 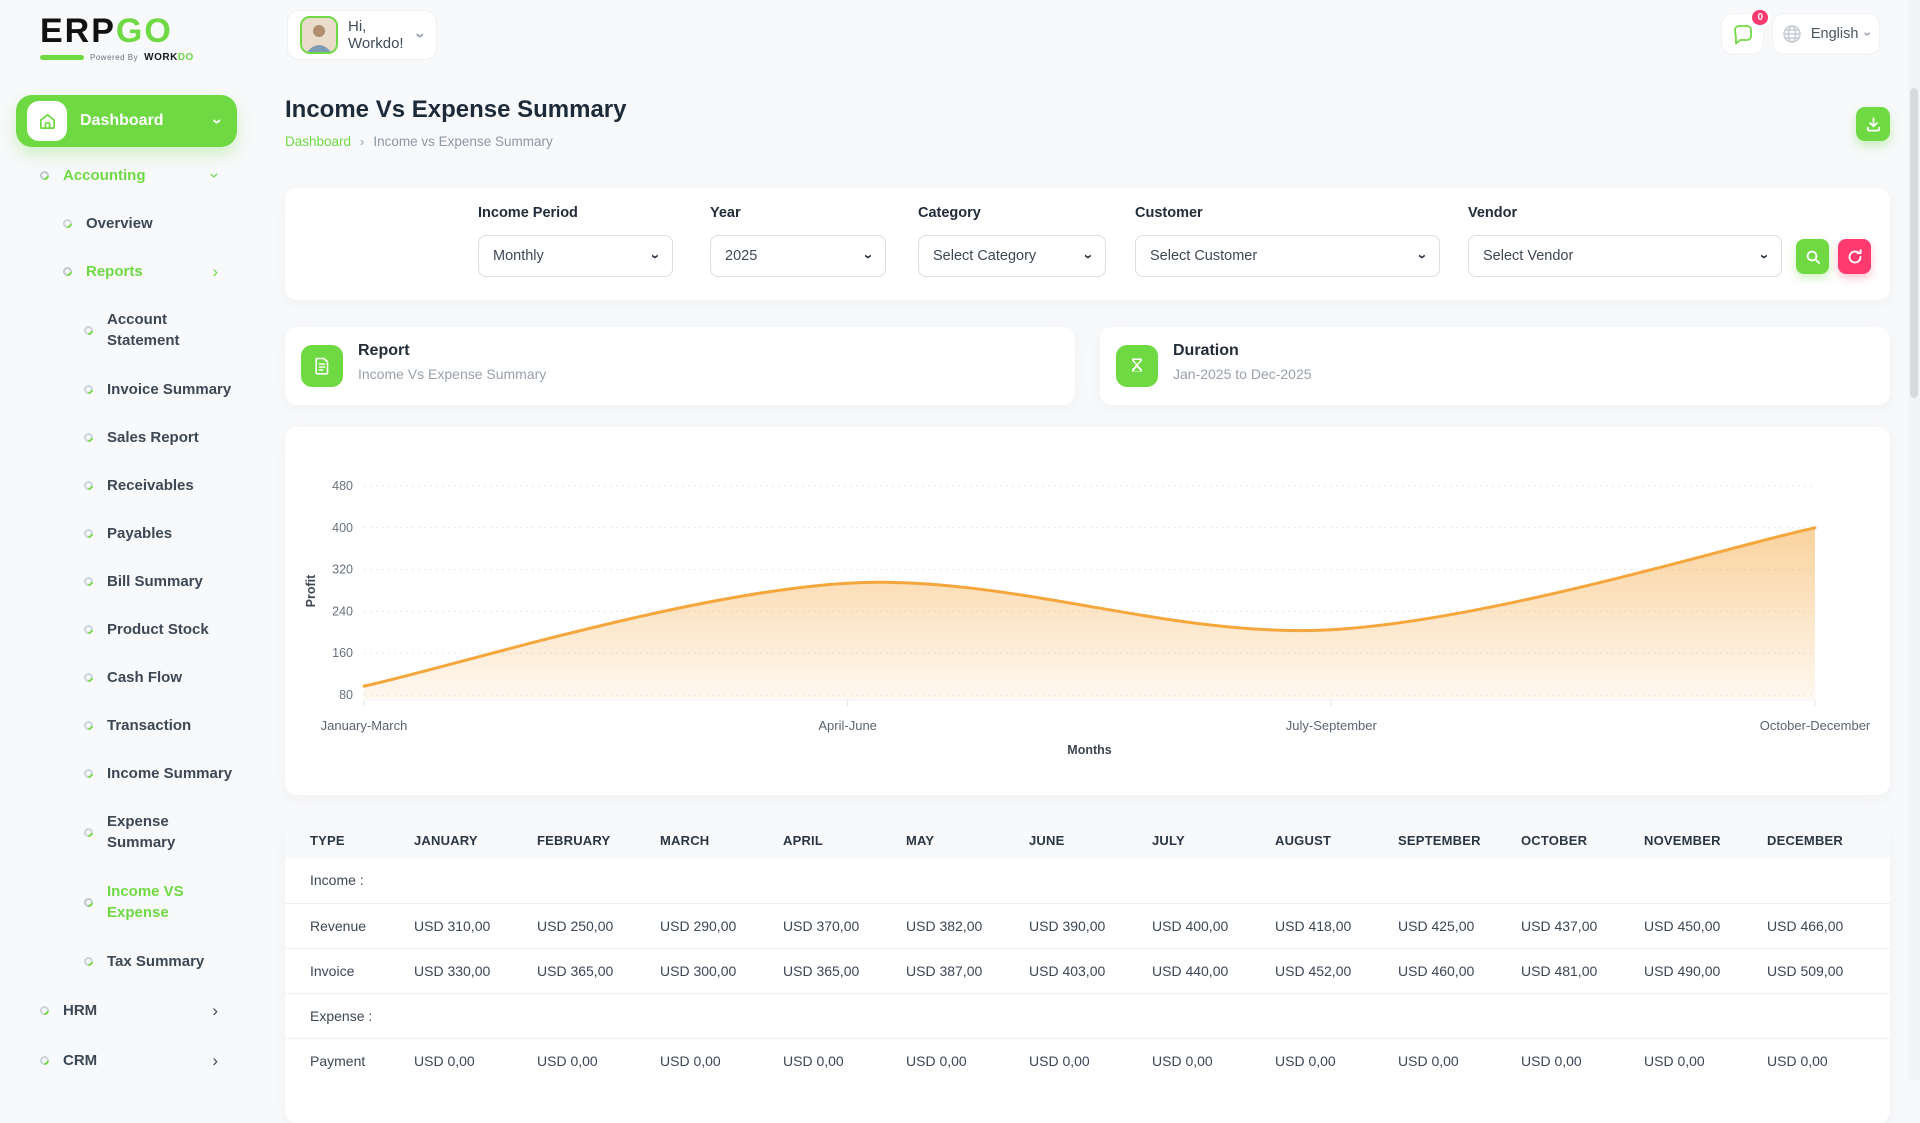 What do you see at coordinates (1287, 256) in the screenshot?
I see `customer-select: Select Customer ›` at bounding box center [1287, 256].